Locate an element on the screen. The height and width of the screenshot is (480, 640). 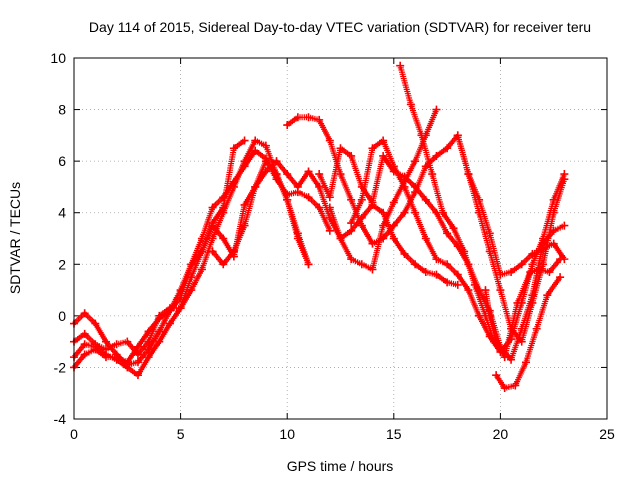
y-tick-label: 8 is located at coordinates (62, 110).